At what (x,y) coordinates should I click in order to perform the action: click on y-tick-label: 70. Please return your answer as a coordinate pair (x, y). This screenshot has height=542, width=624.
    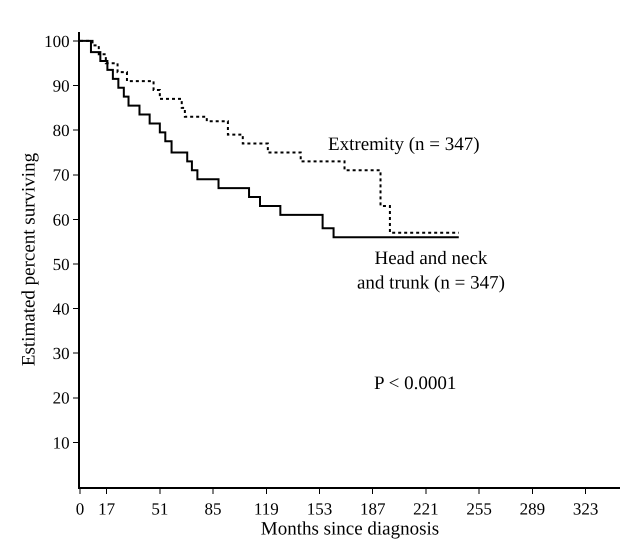
    Looking at the image, I should click on (61, 175).